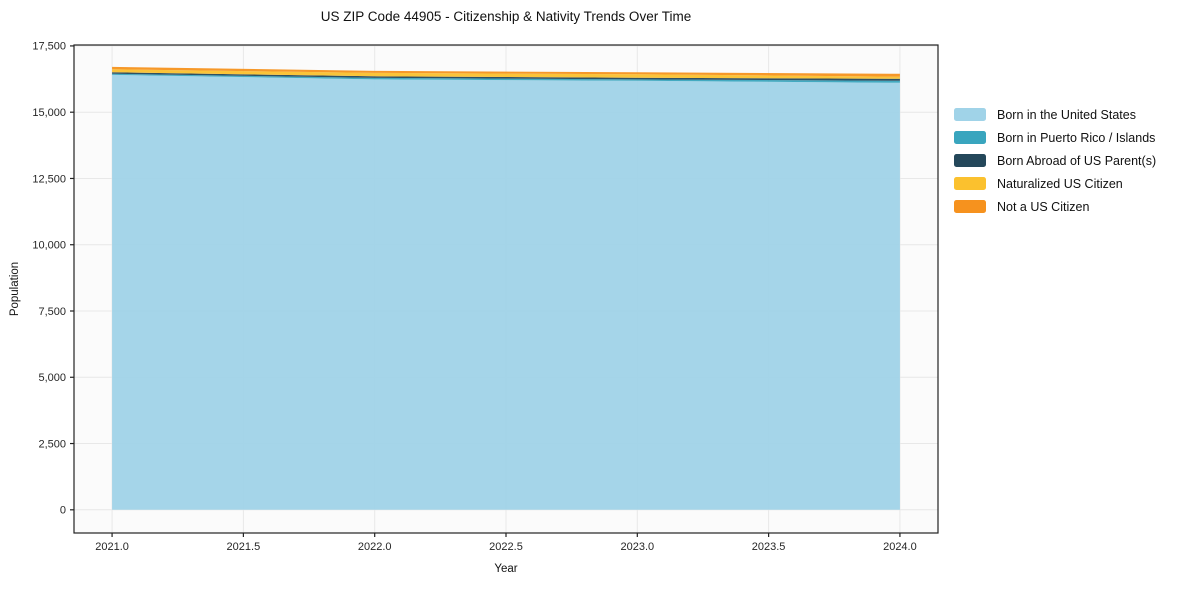 The image size is (1189, 590). I want to click on legend-item: Not a US Citizen, so click(1055, 206).